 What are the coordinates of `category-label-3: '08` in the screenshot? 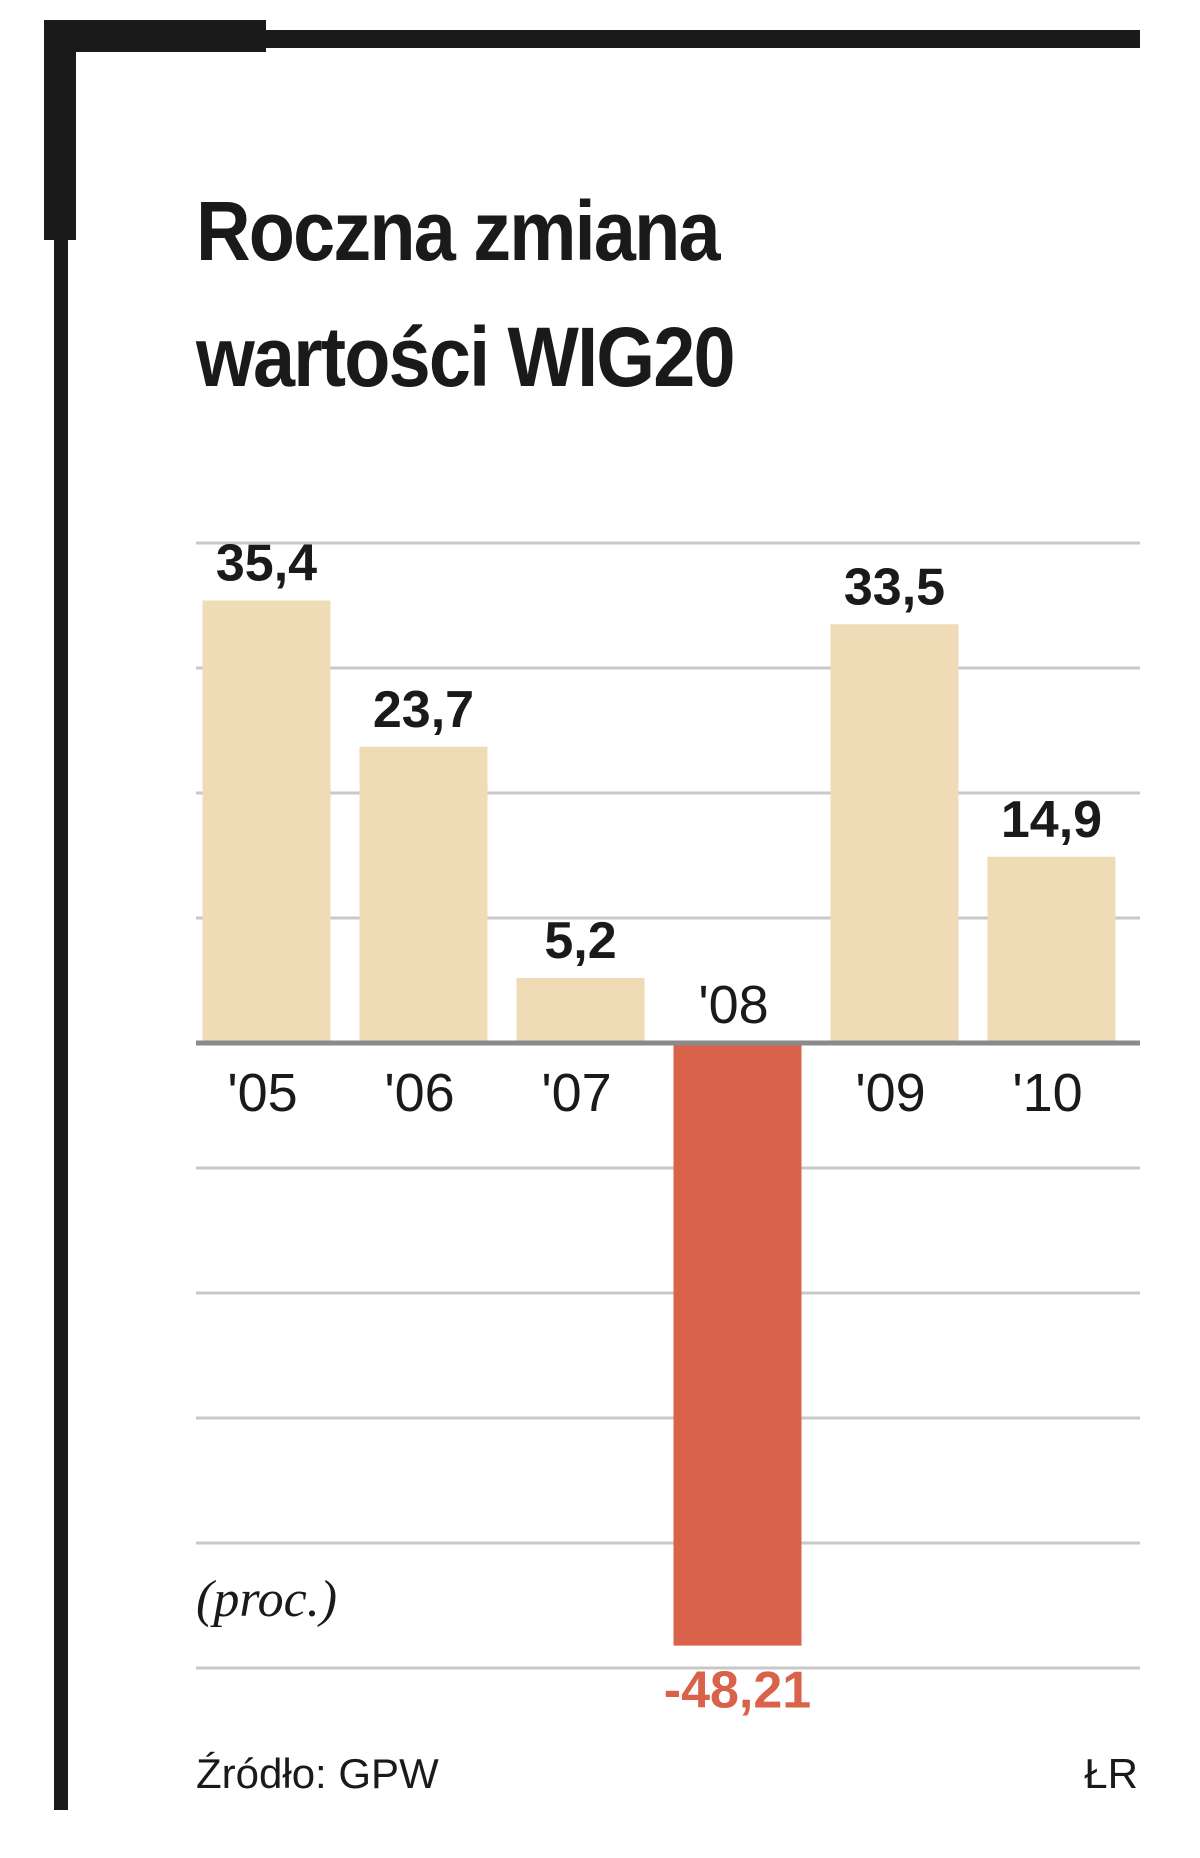 It's located at (733, 1005).